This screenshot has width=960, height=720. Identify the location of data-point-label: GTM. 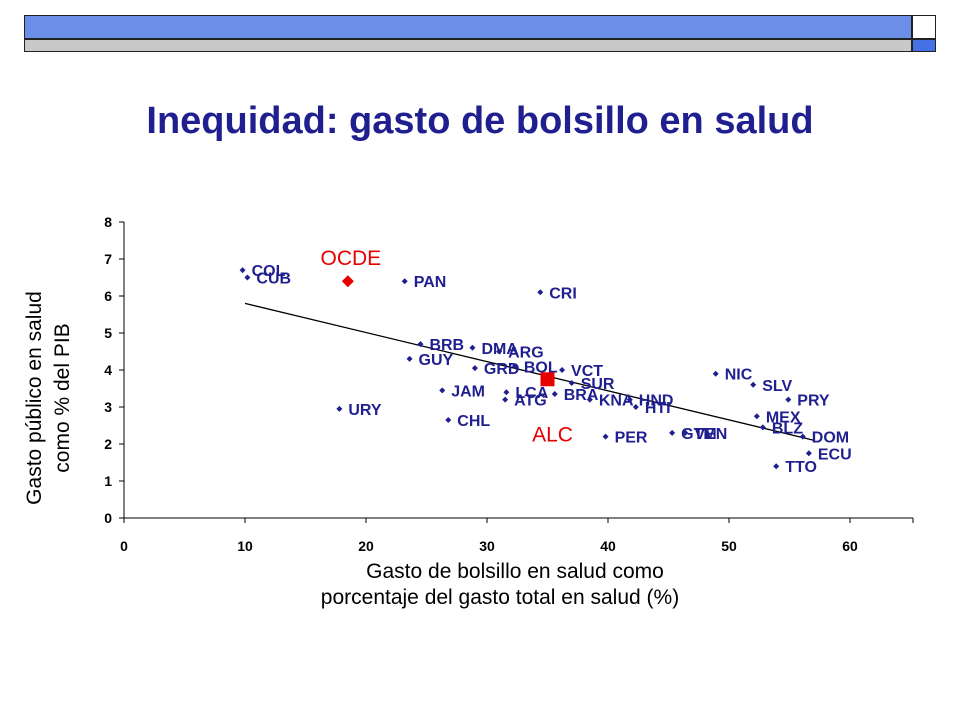
(699, 434).